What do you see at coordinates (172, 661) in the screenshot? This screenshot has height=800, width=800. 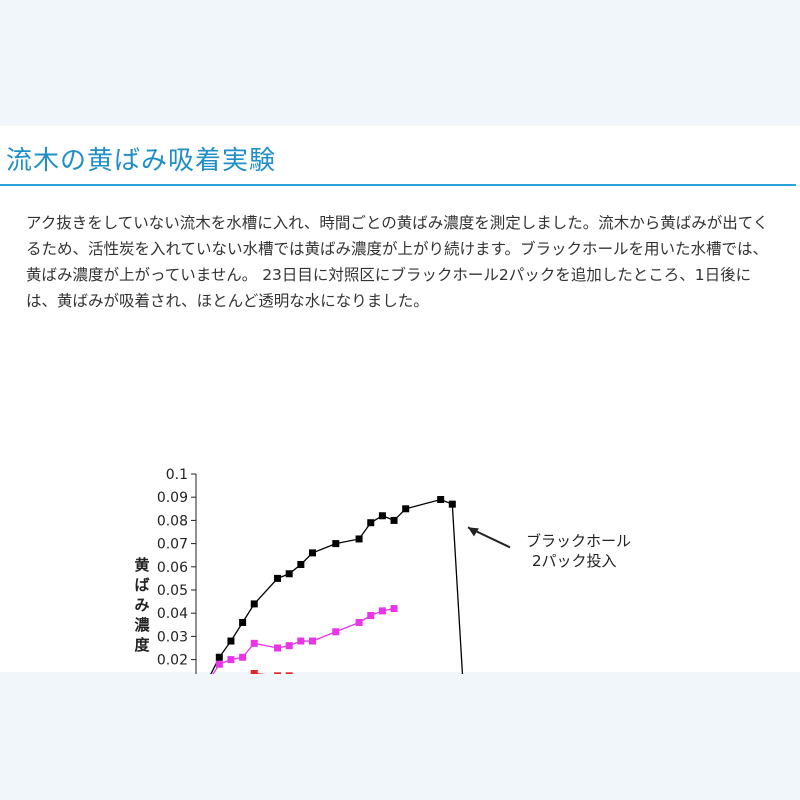 I see `y-tick-label: 0.02` at bounding box center [172, 661].